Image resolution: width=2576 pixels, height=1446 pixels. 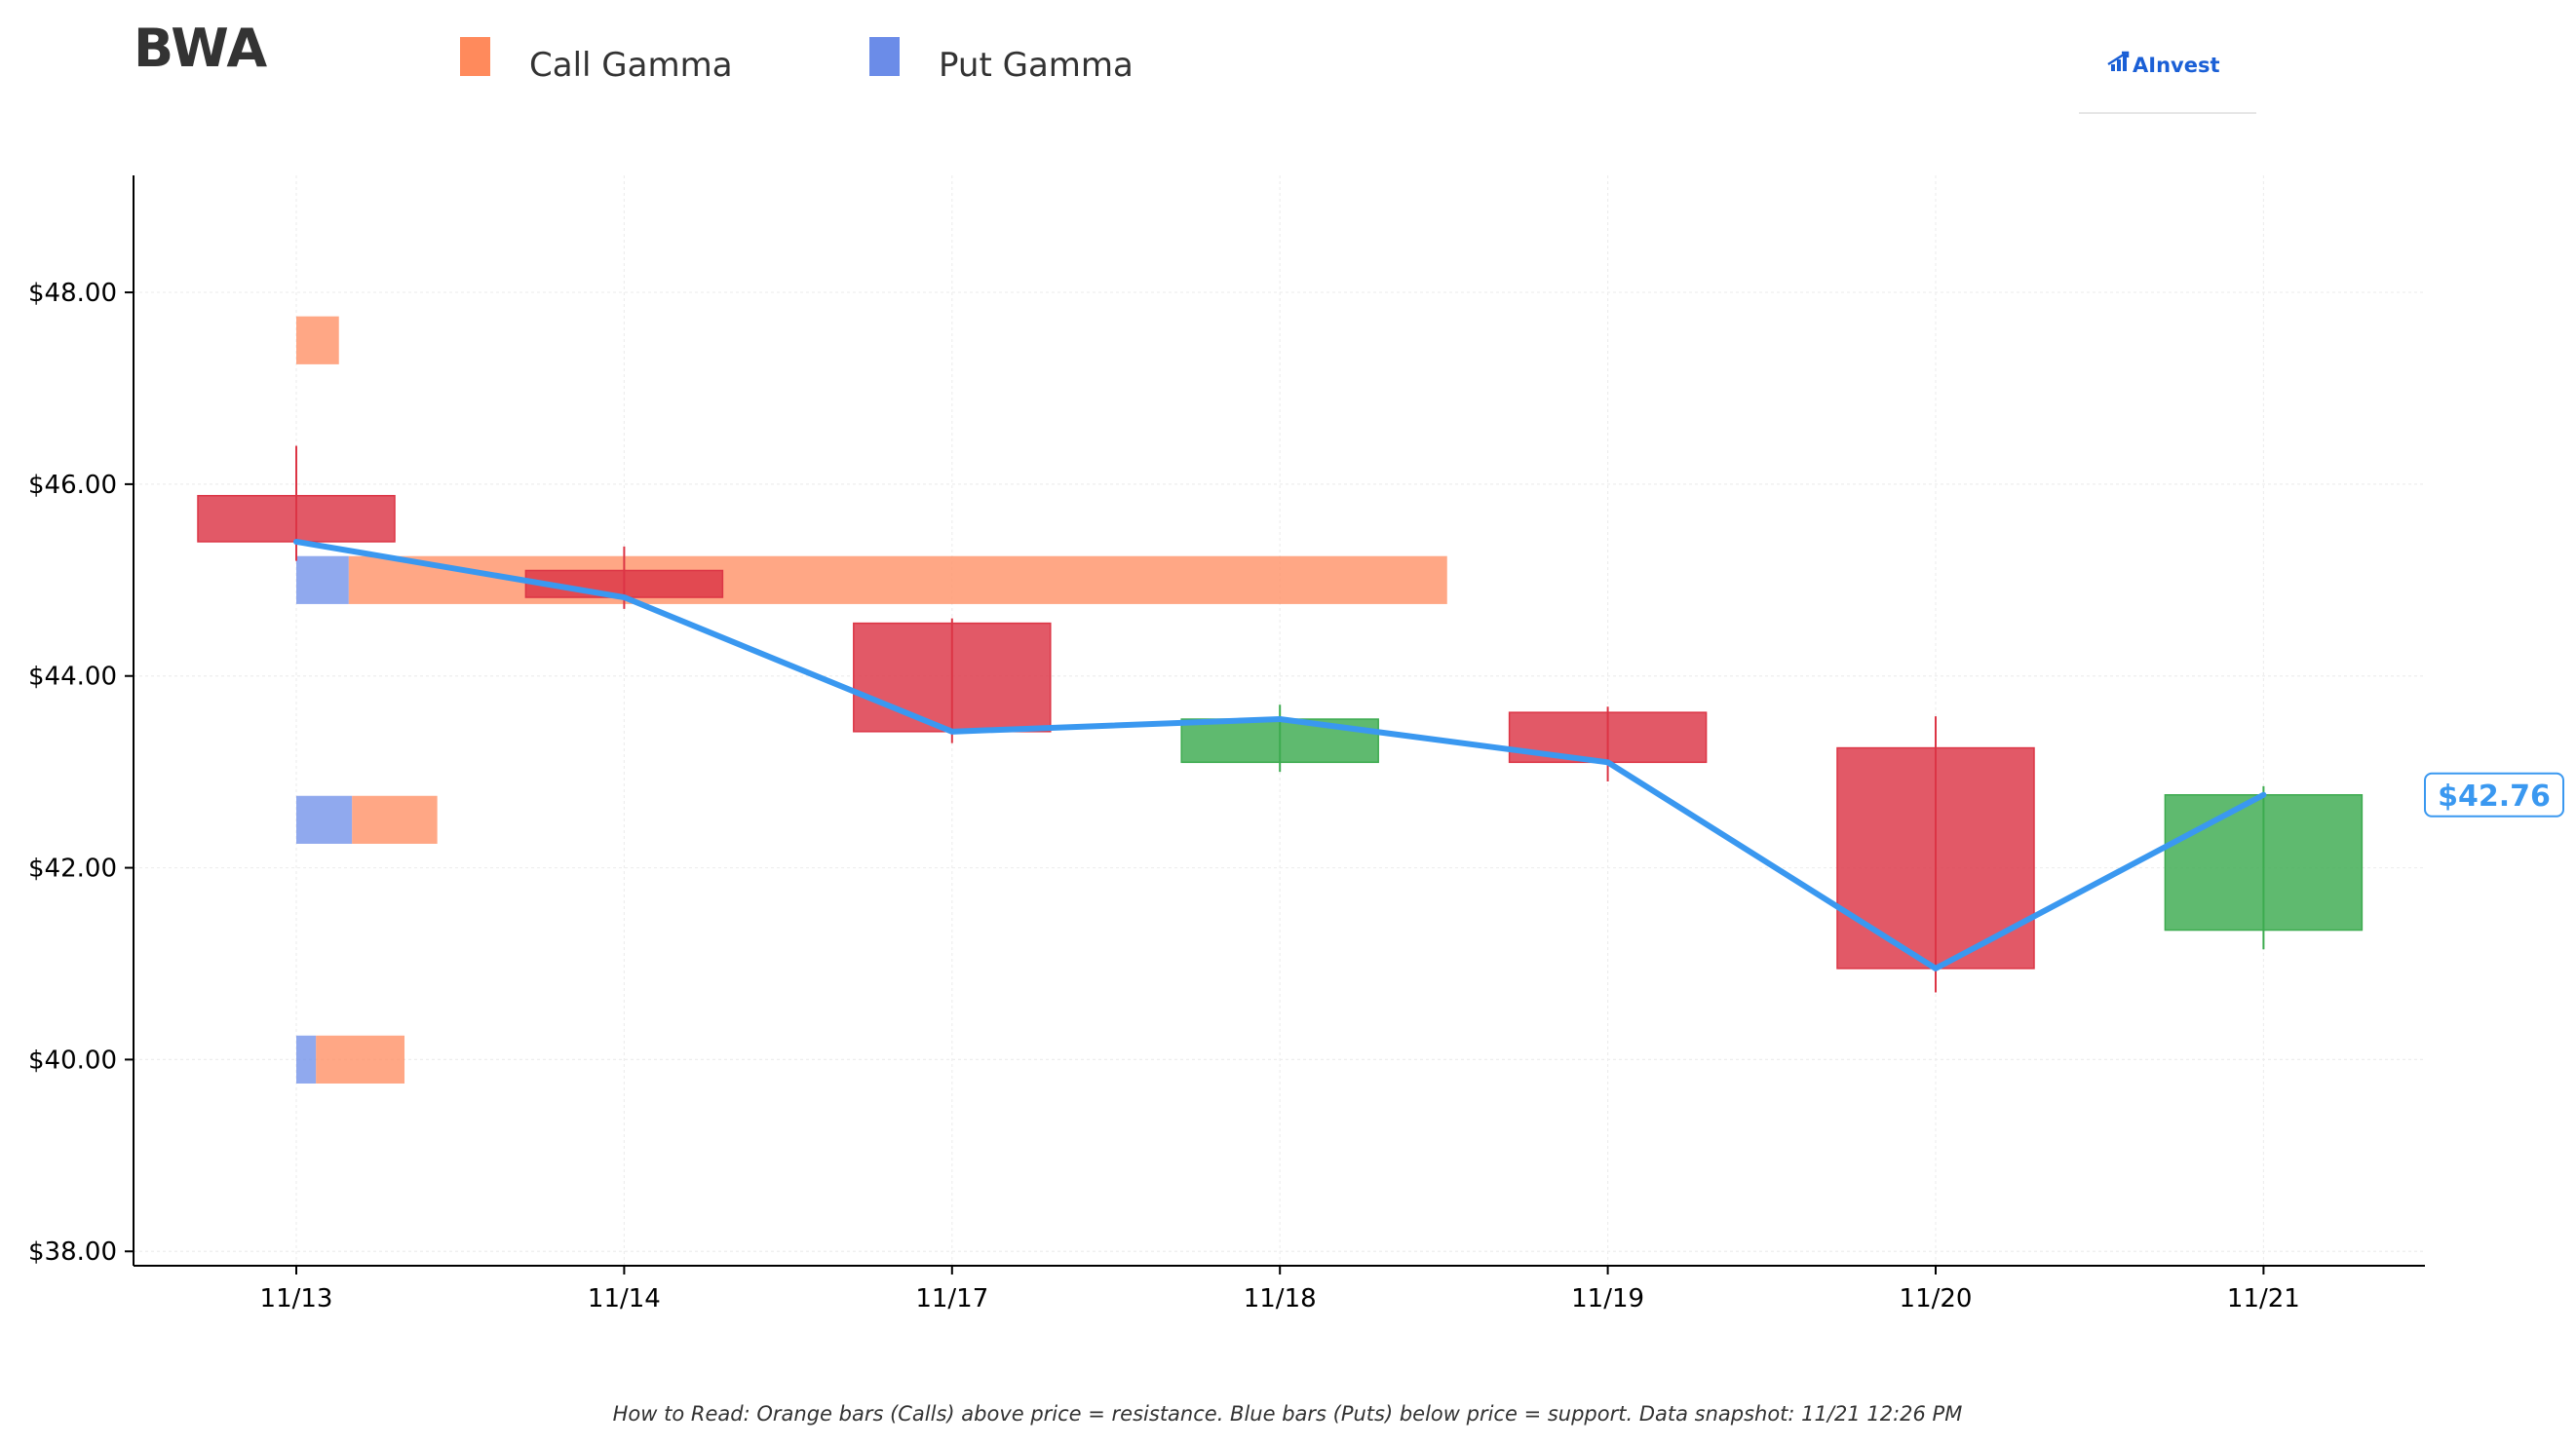 What do you see at coordinates (884, 56) in the screenshot?
I see `legend-swatch-put` at bounding box center [884, 56].